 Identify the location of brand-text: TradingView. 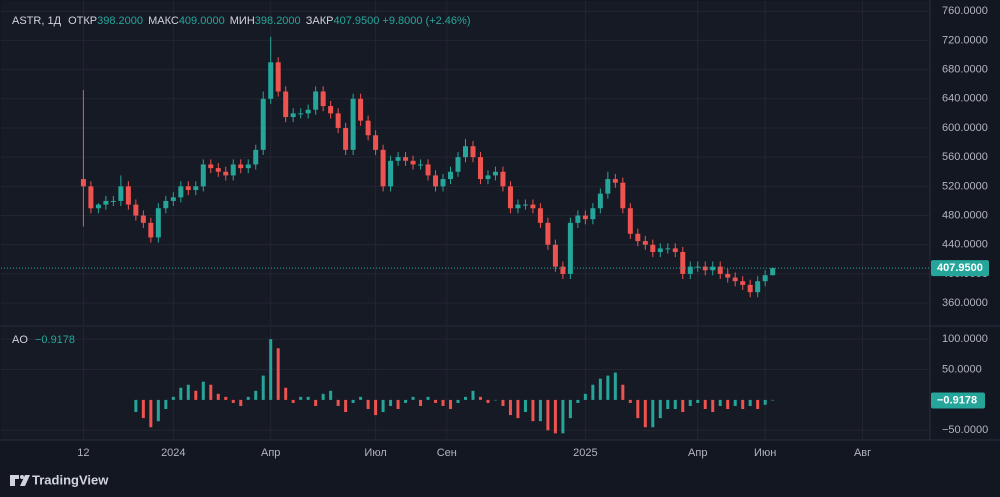
(70, 479).